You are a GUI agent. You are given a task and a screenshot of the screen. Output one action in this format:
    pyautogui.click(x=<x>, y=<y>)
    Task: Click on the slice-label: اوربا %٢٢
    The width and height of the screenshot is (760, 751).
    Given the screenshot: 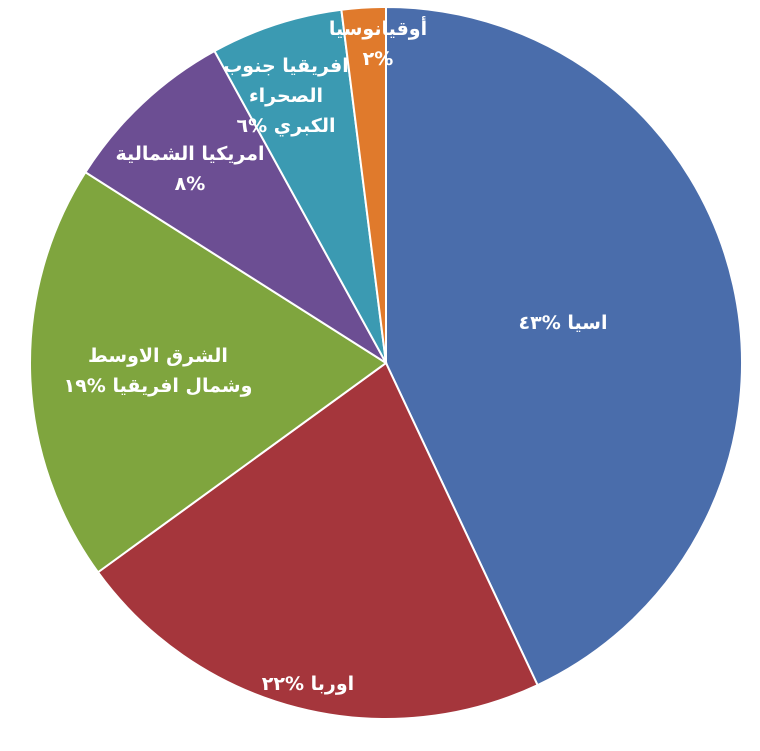 What is the action you would take?
    pyautogui.click(x=308, y=684)
    